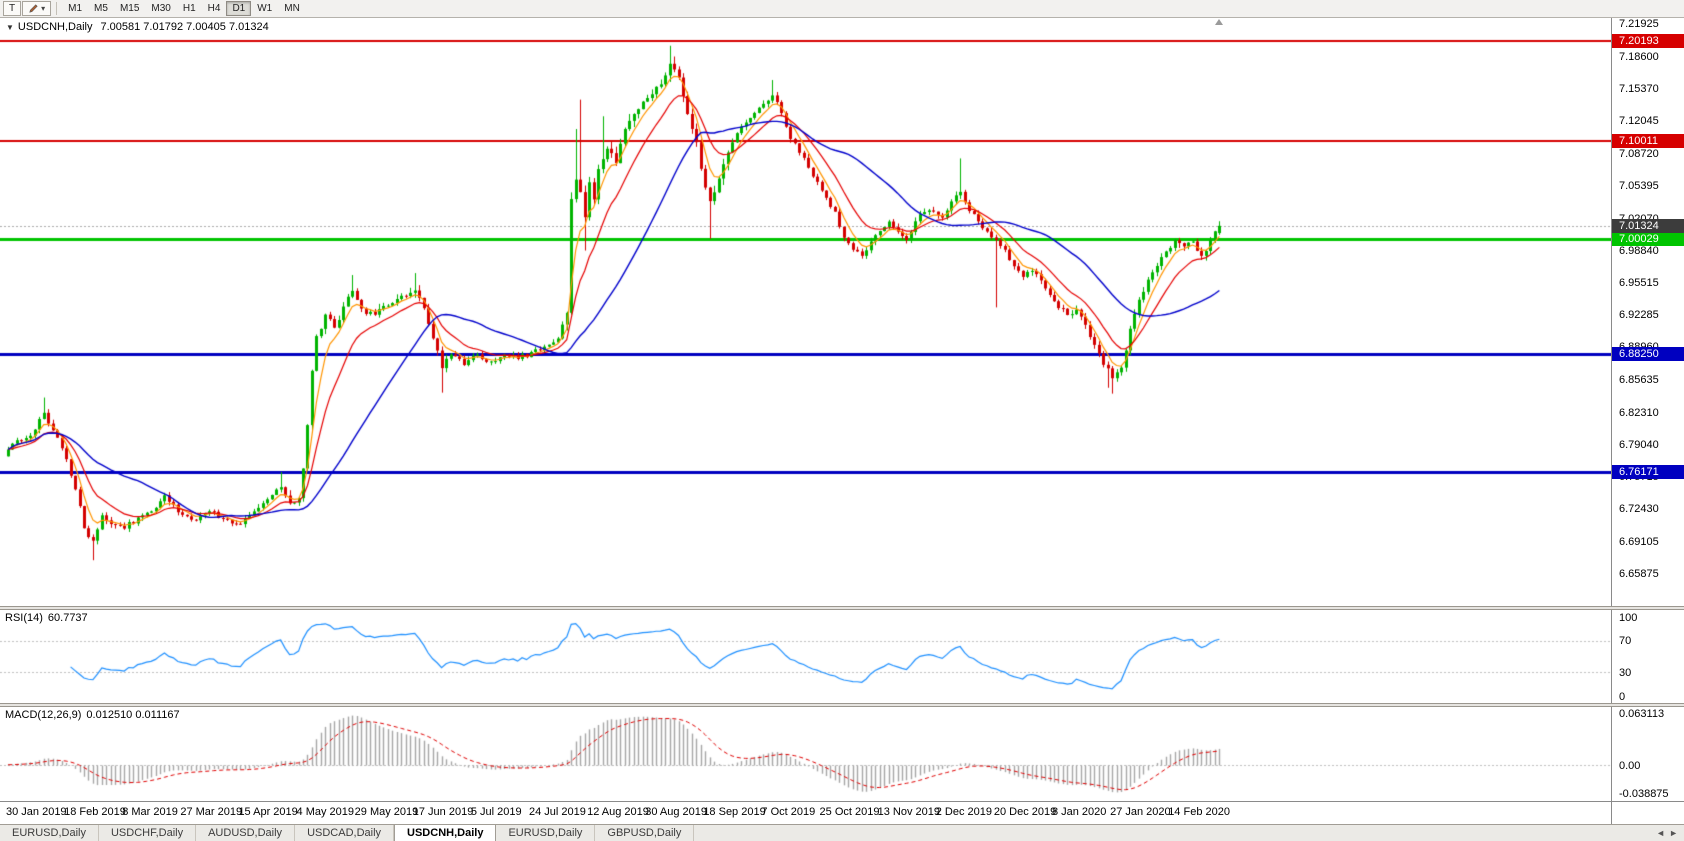  Describe the element at coordinates (909, 812) in the screenshot. I see `date-axis-label: 13 Nov 2019` at that location.